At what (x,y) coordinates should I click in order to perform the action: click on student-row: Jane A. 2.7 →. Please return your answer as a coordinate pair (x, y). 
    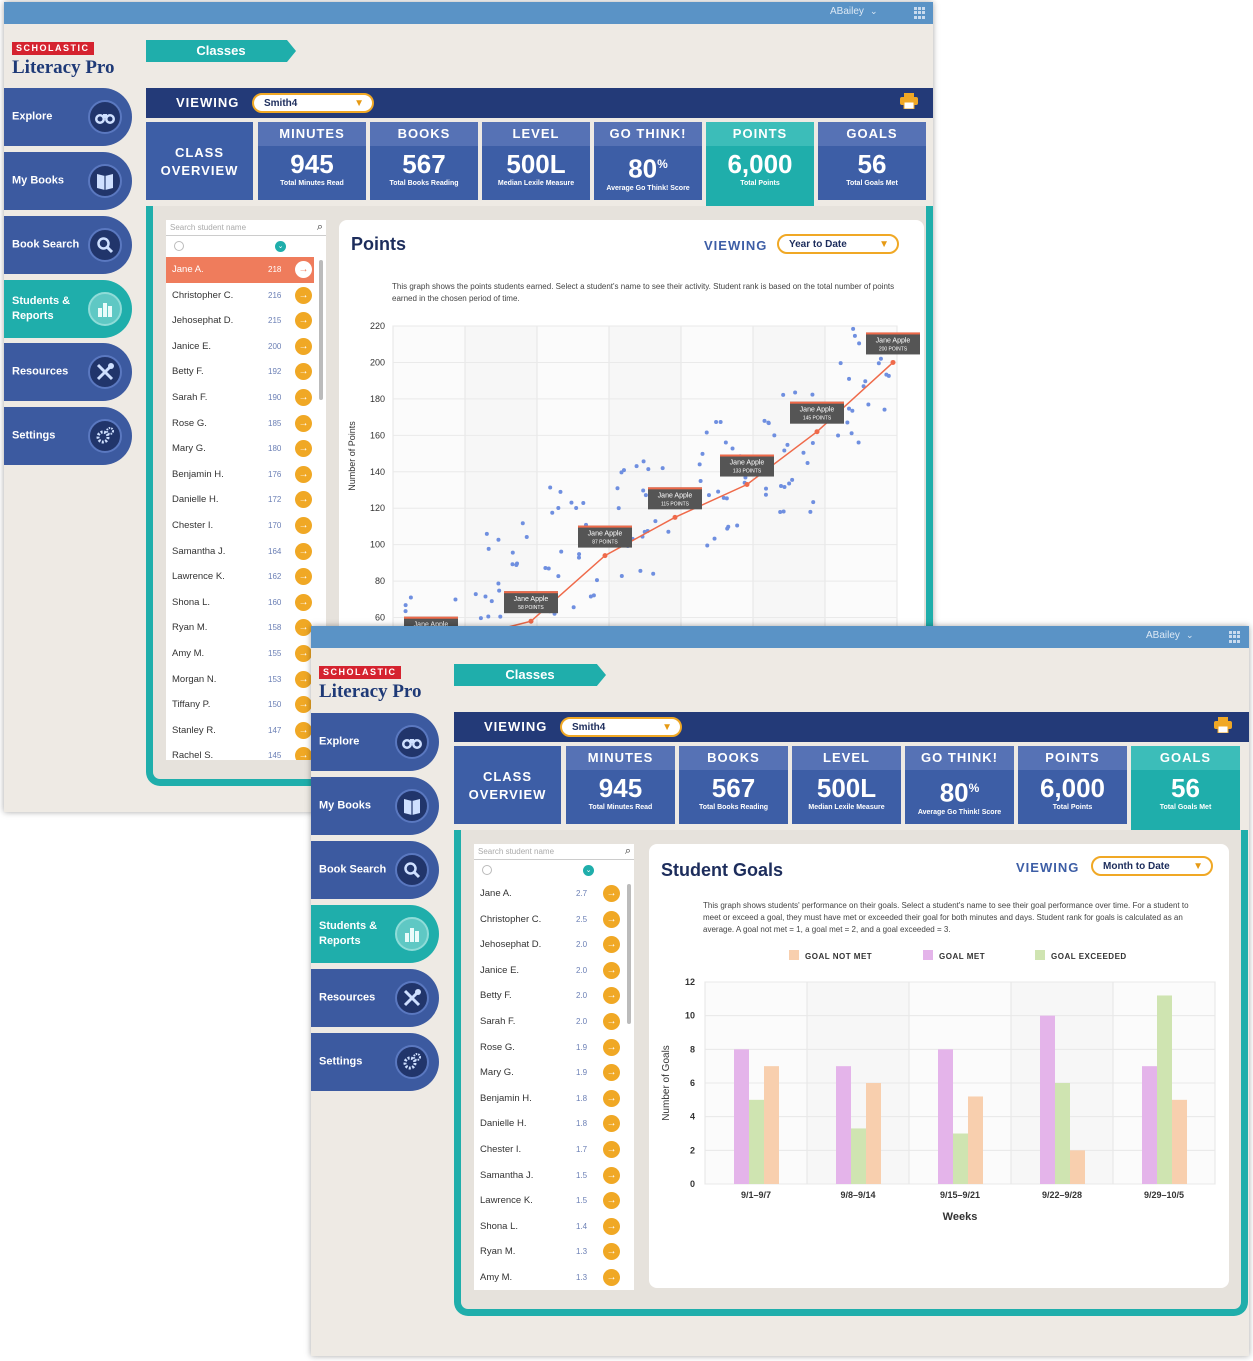
    Looking at the image, I should click on (548, 894).